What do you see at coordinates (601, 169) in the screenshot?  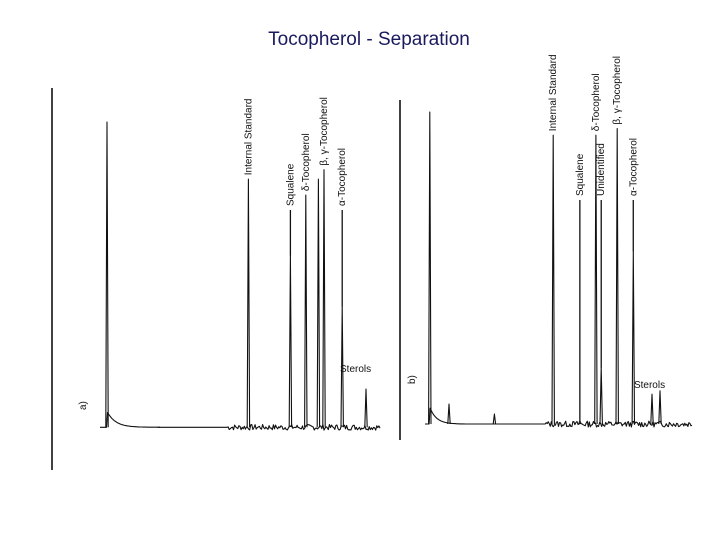 I see `peak-annotation: Unidentified` at bounding box center [601, 169].